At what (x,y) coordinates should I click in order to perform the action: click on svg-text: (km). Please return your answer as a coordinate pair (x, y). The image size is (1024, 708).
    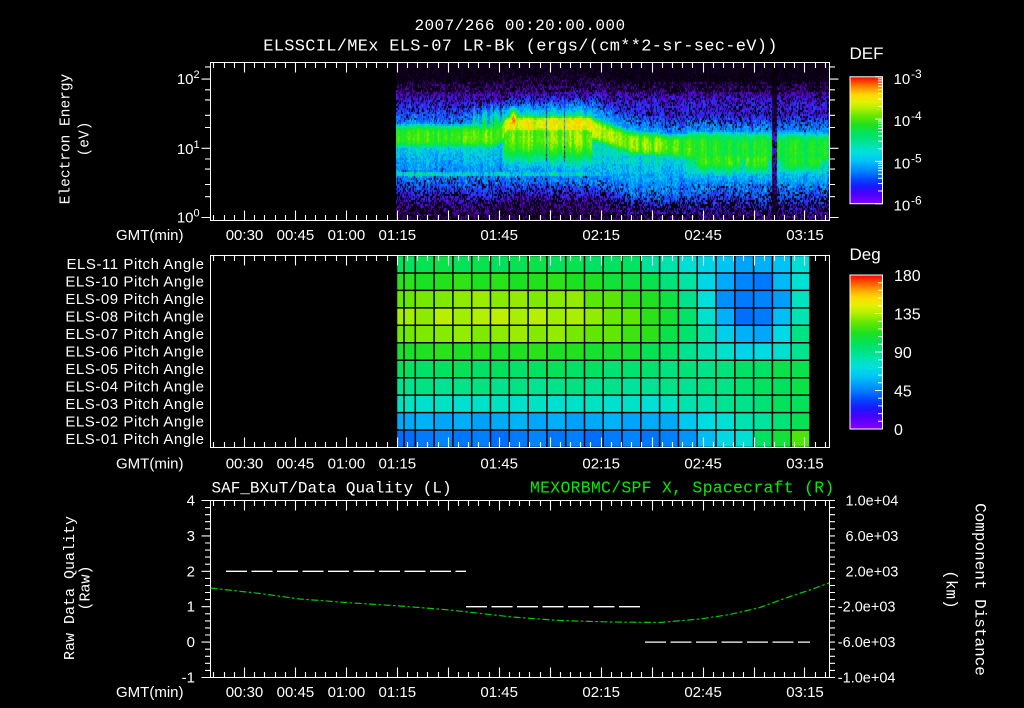
    Looking at the image, I should click on (951, 589).